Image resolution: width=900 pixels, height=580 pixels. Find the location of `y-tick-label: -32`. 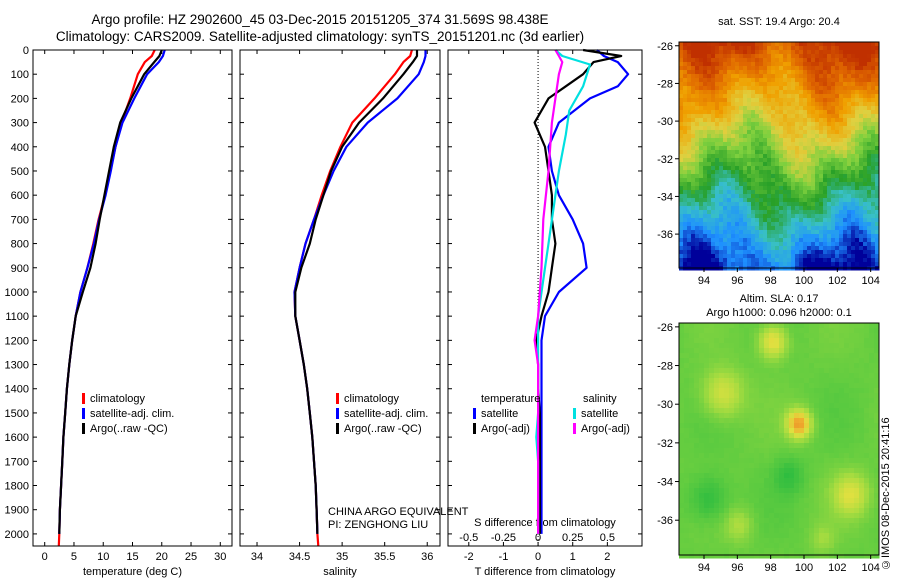

y-tick-label: -32 is located at coordinates (665, 160).